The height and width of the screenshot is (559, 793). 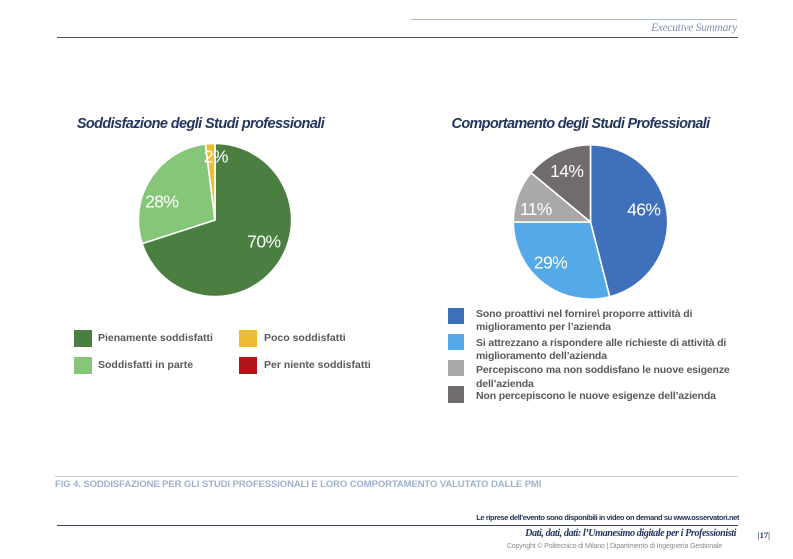 What do you see at coordinates (643, 209) in the screenshot?
I see `svg-text: 46%` at bounding box center [643, 209].